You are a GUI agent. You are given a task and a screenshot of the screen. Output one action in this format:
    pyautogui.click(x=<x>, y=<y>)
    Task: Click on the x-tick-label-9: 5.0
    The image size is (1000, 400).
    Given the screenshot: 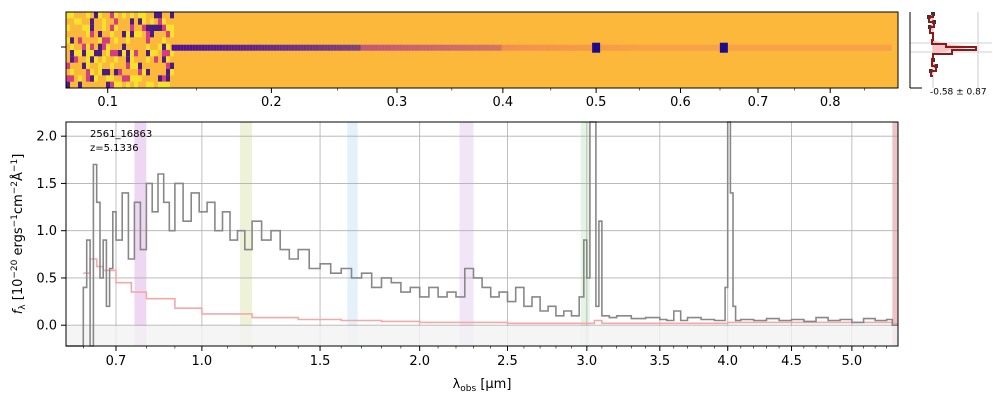 What is the action you would take?
    pyautogui.click(x=852, y=361)
    